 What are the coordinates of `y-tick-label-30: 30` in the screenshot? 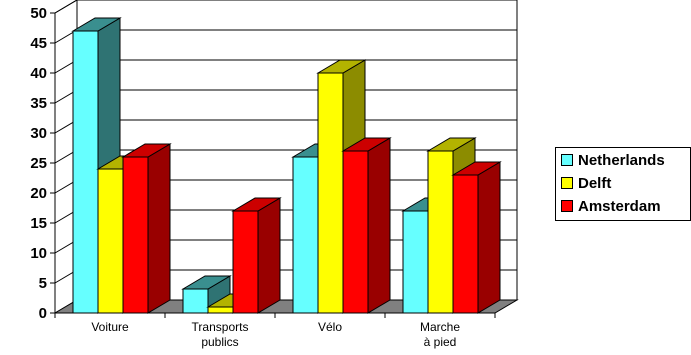 It's located at (38, 133).